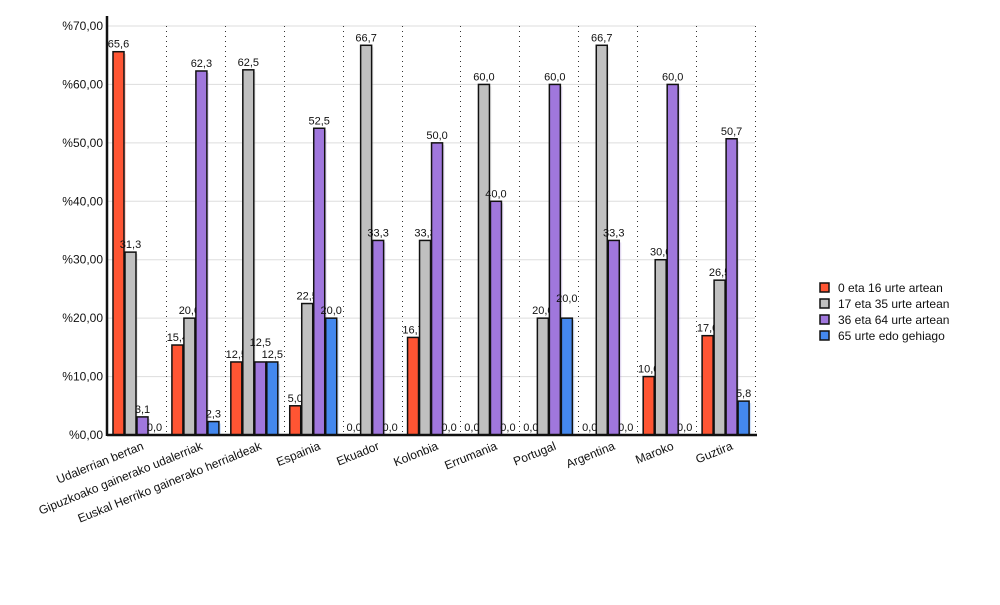 Image resolution: width=1000 pixels, height=605 pixels. Describe the element at coordinates (201, 64) in the screenshot. I see `data-label: 62,3` at that location.